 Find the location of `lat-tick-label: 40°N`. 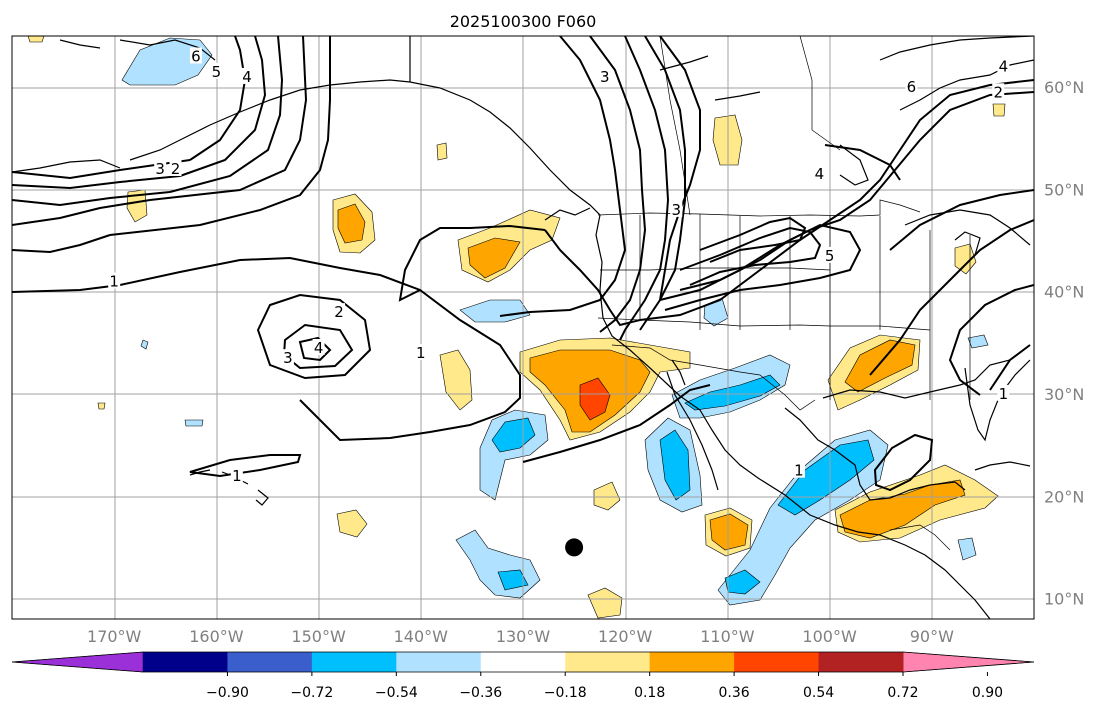

lat-tick-label: 40°N is located at coordinates (1064, 292).